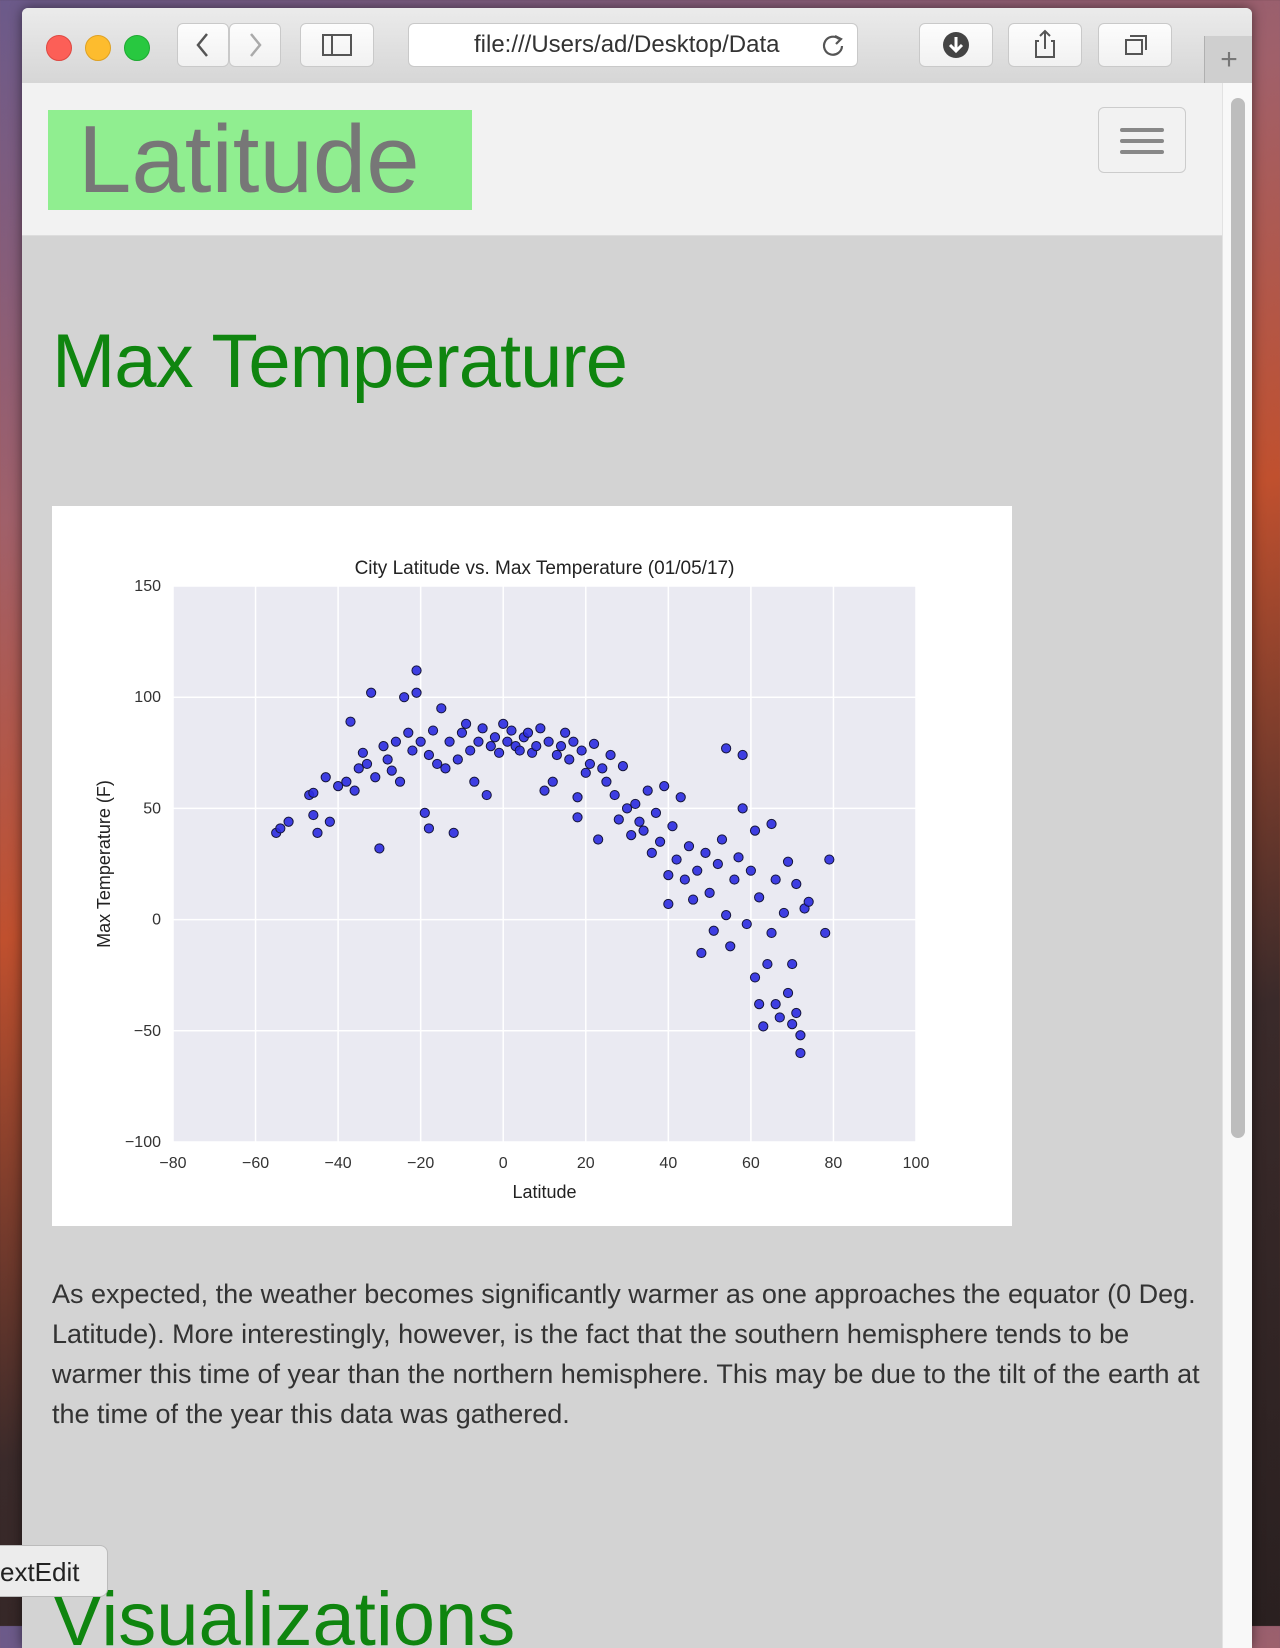  What do you see at coordinates (156, 920) in the screenshot?
I see `y-tick-label: 0` at bounding box center [156, 920].